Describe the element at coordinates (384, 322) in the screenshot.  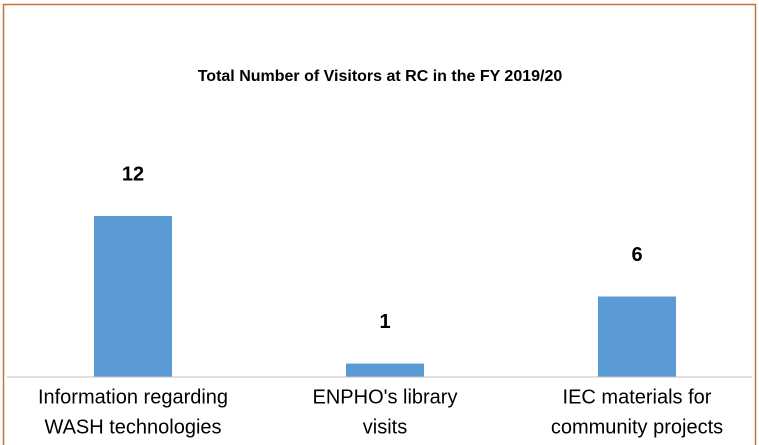
I see `data-label: 1` at that location.